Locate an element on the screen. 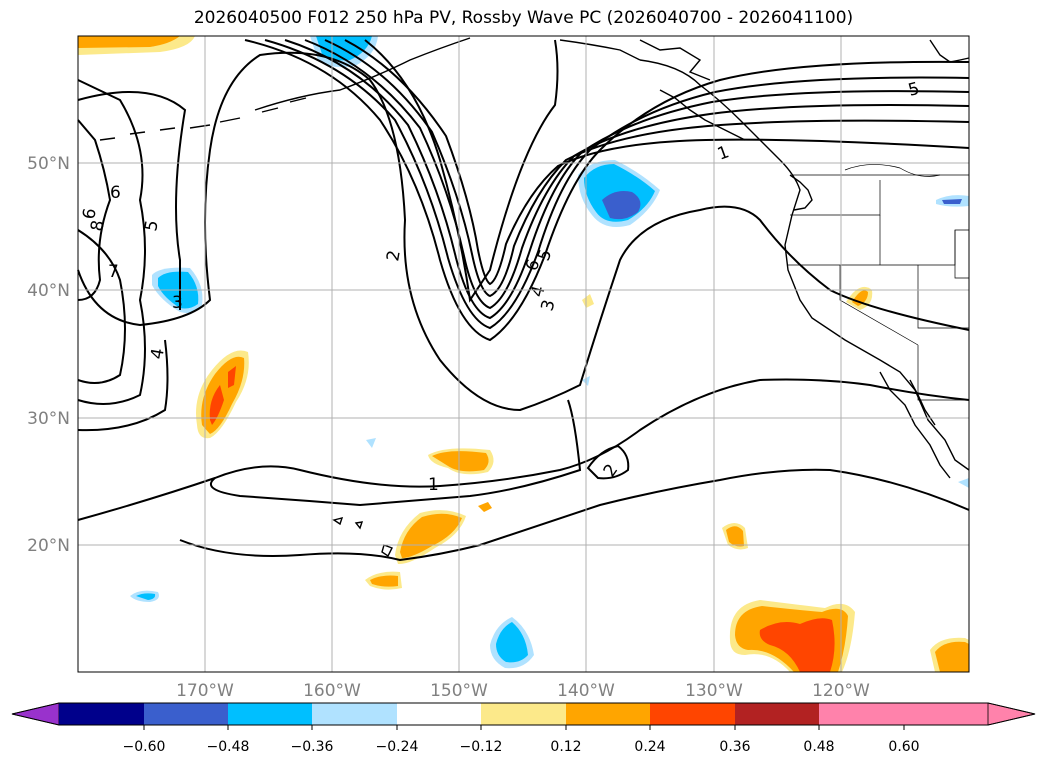 The width and height of the screenshot is (1047, 765). latitude-labels: 50°N 40°N 30°N 20°N is located at coordinates (48, 355).